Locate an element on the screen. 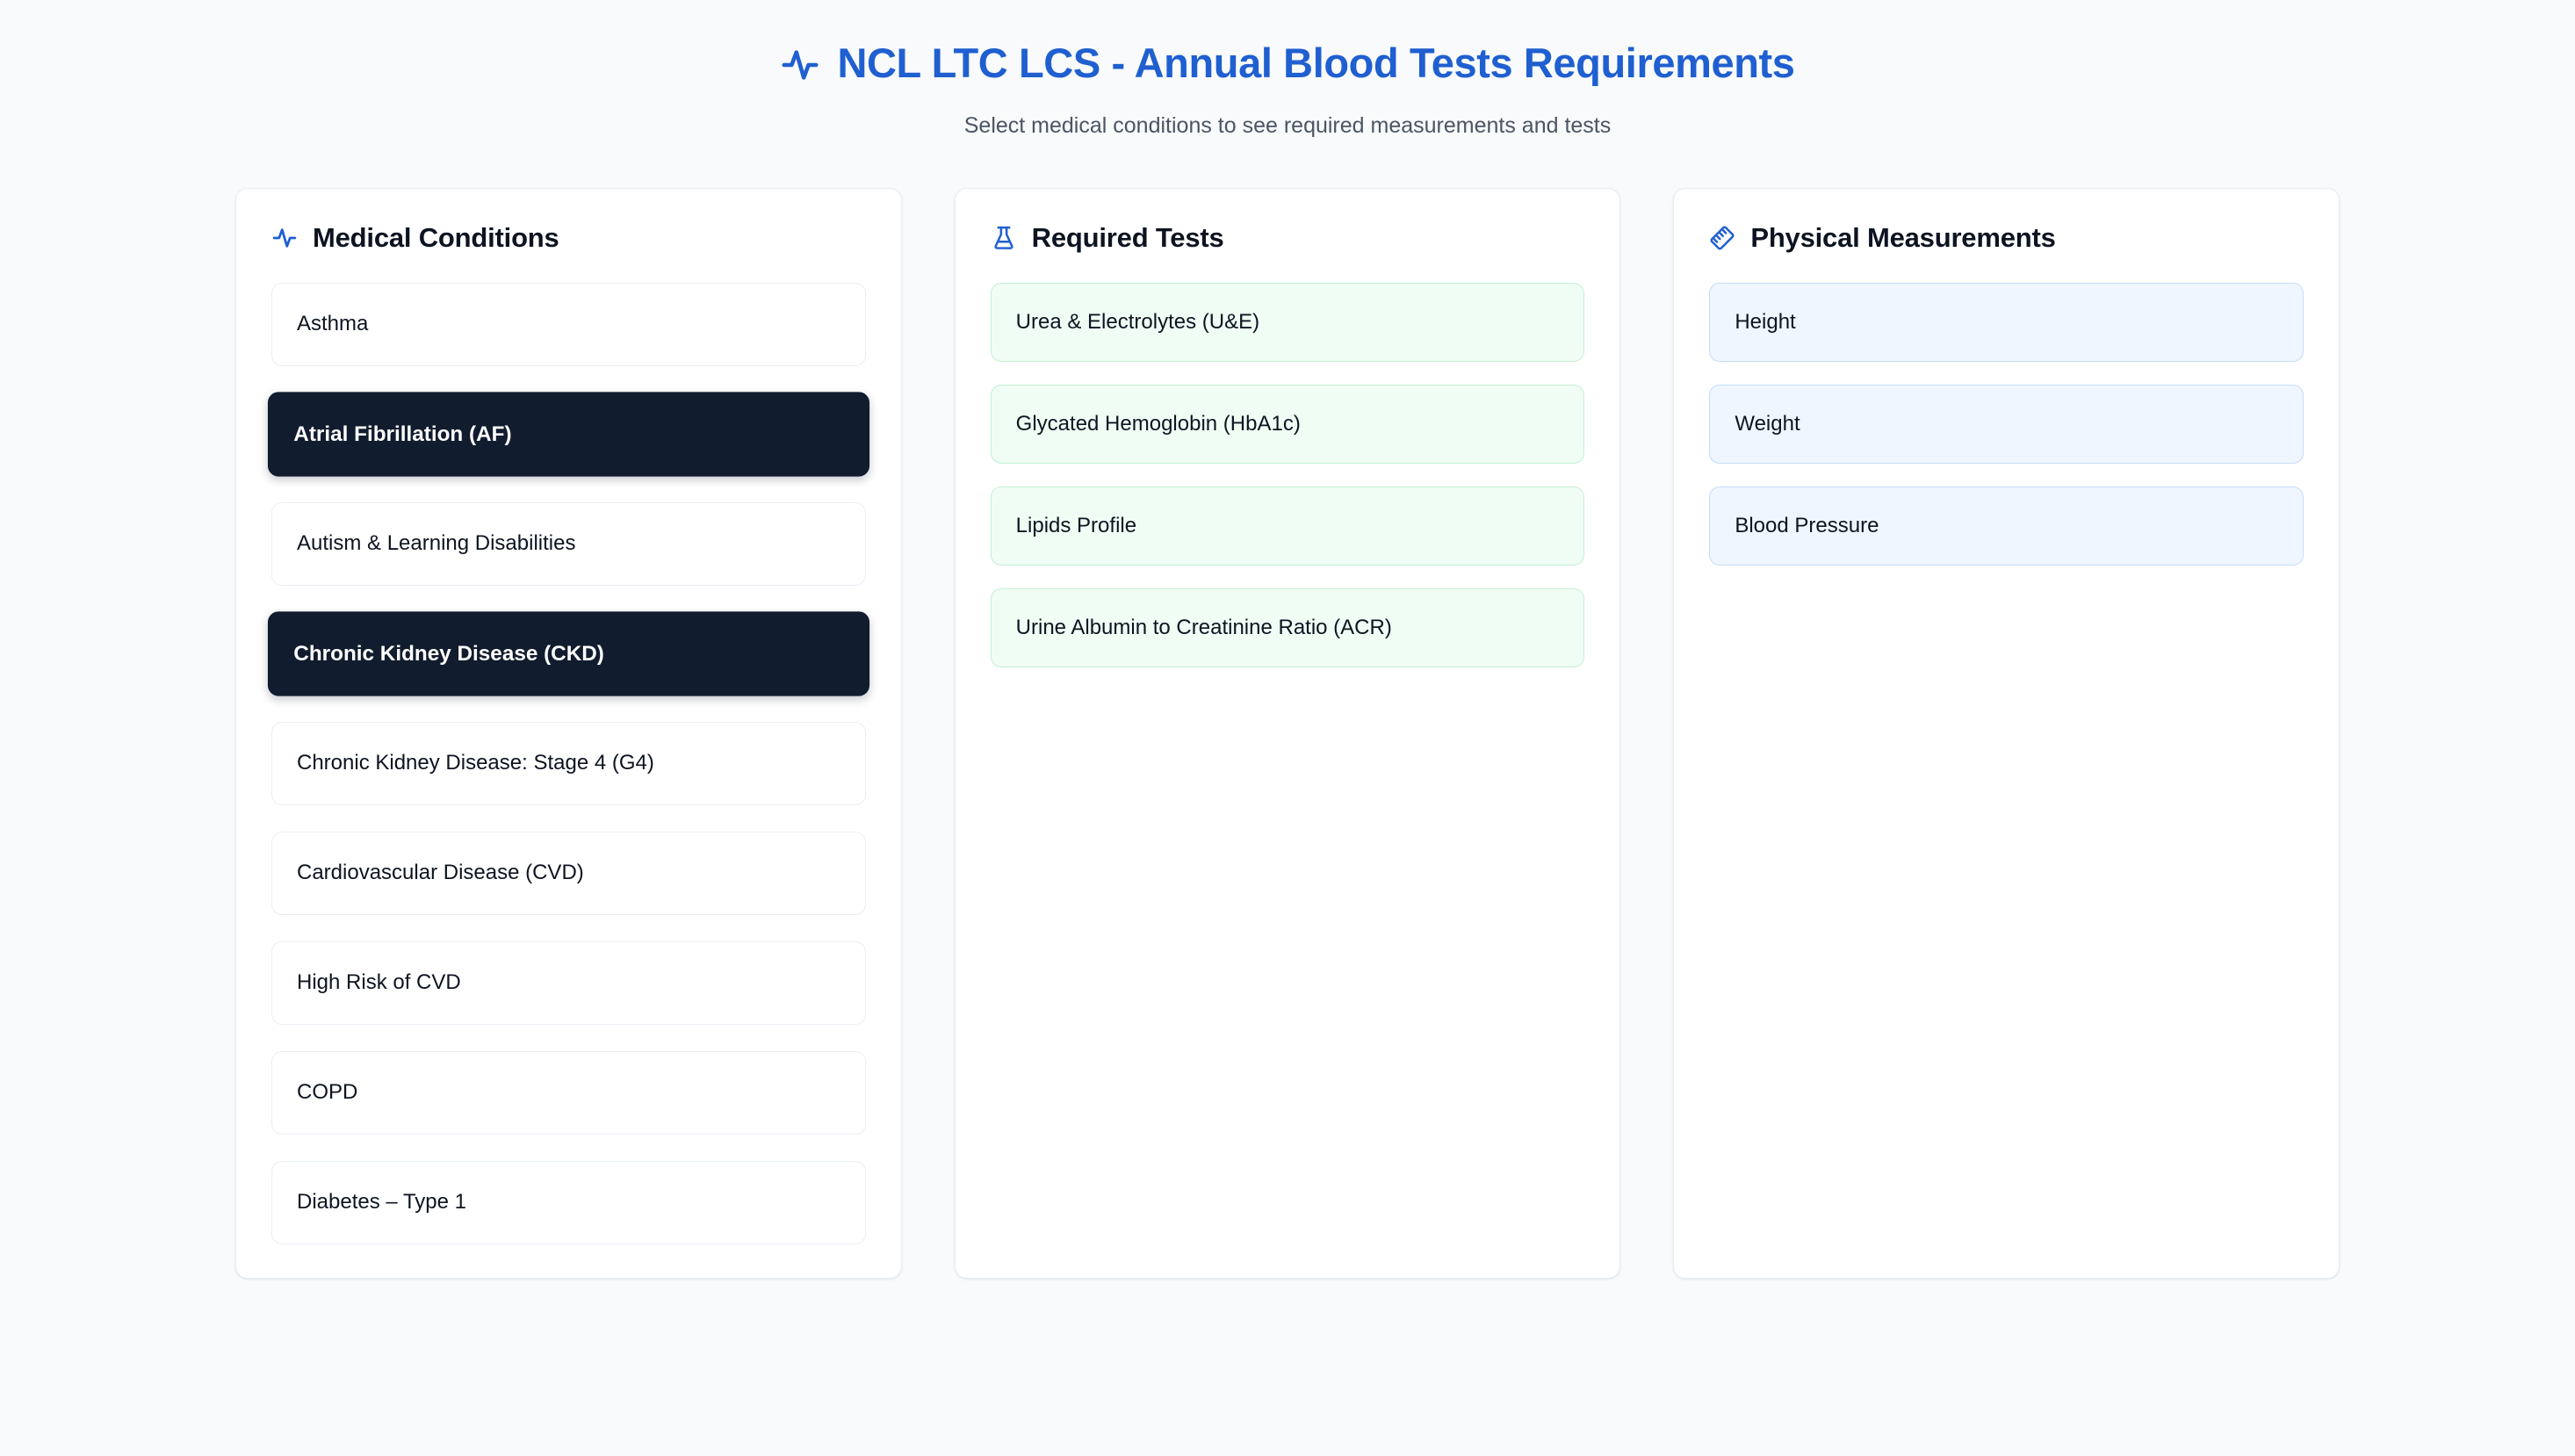 The width and height of the screenshot is (2575, 1456). condition-label: Atrial Fibrillation (AF) is located at coordinates (403, 434).